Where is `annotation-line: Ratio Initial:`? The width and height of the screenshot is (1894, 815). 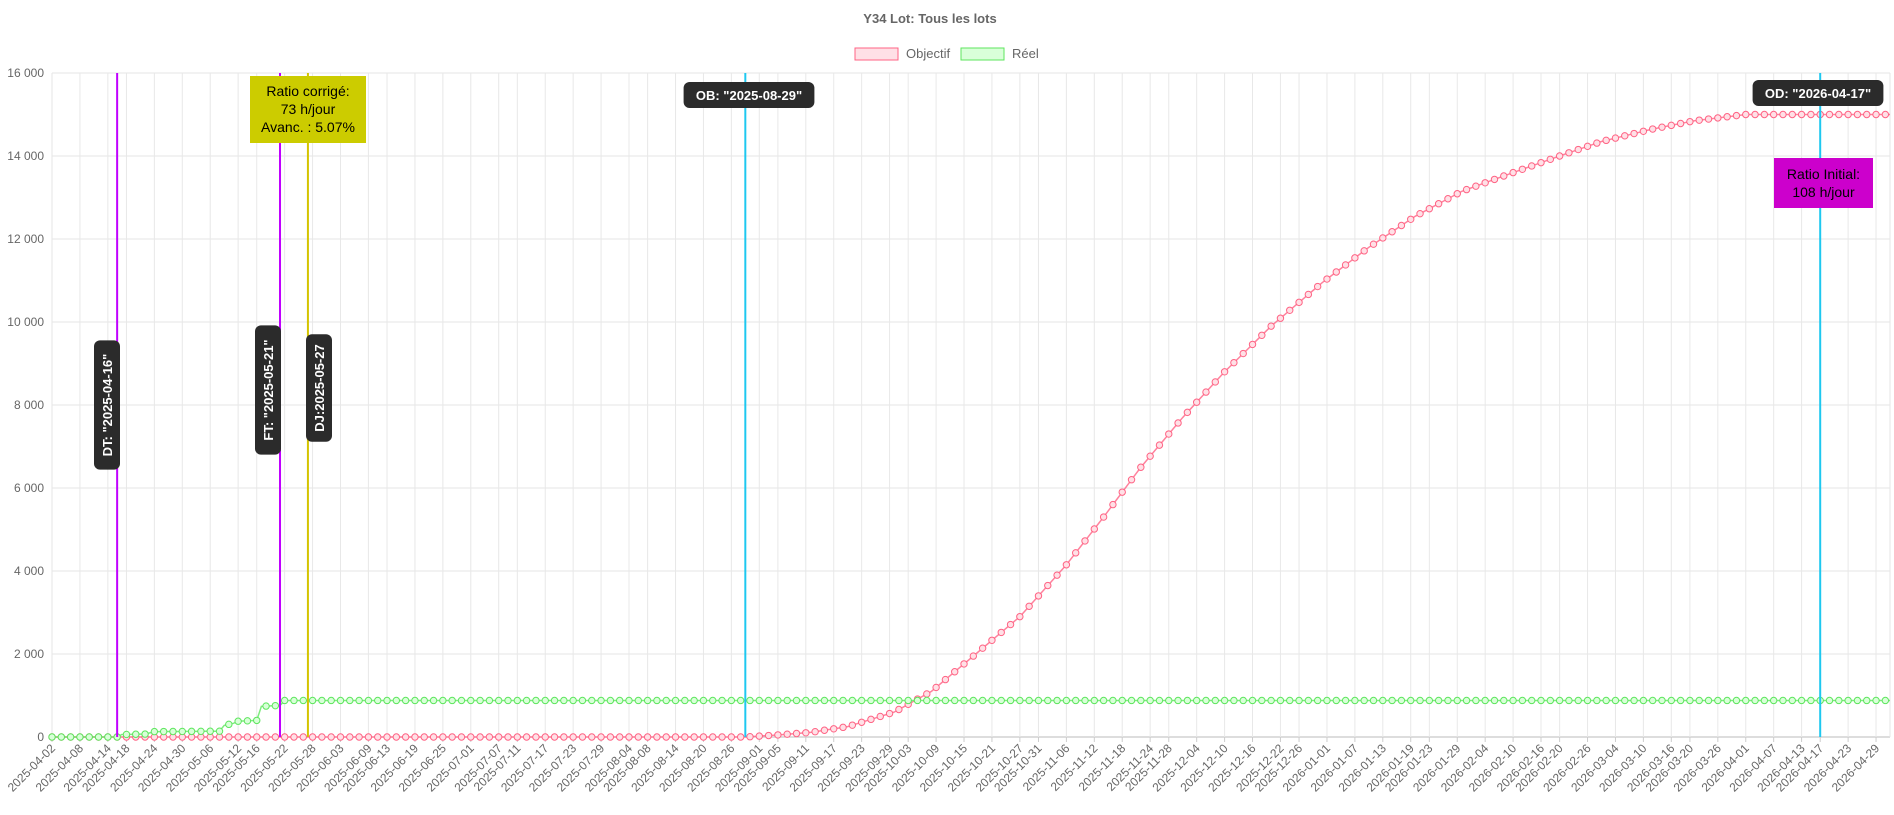
annotation-line: Ratio Initial: is located at coordinates (1823, 174).